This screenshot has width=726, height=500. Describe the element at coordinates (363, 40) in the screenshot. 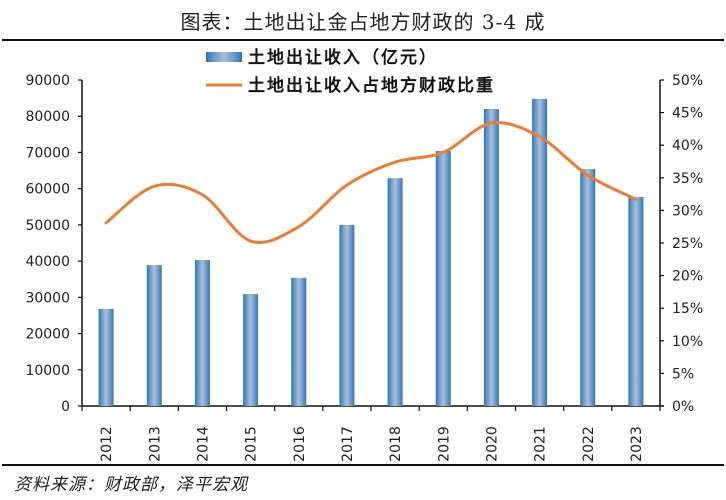

I see `title-rule` at that location.